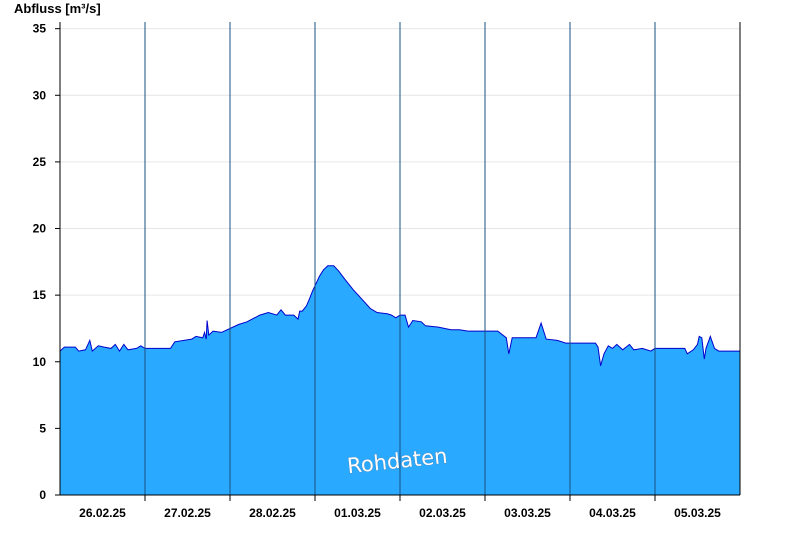  What do you see at coordinates (102, 513) in the screenshot?
I see `x-tick-label: 26.02.25` at bounding box center [102, 513].